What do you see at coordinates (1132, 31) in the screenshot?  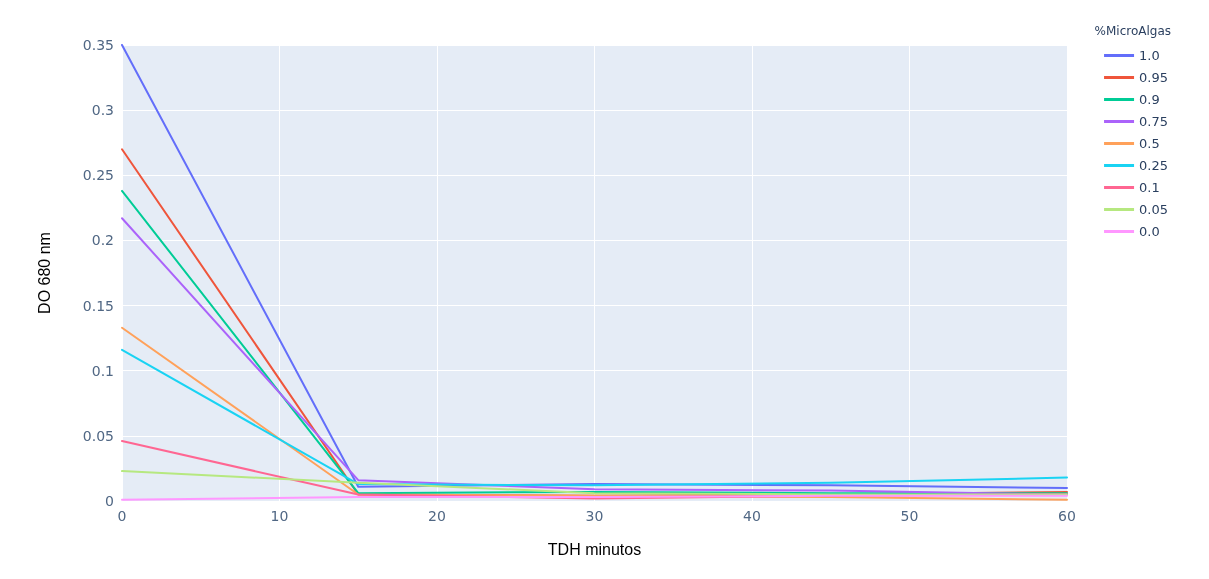 I see `legend-title: %MicroAlgas` at bounding box center [1132, 31].